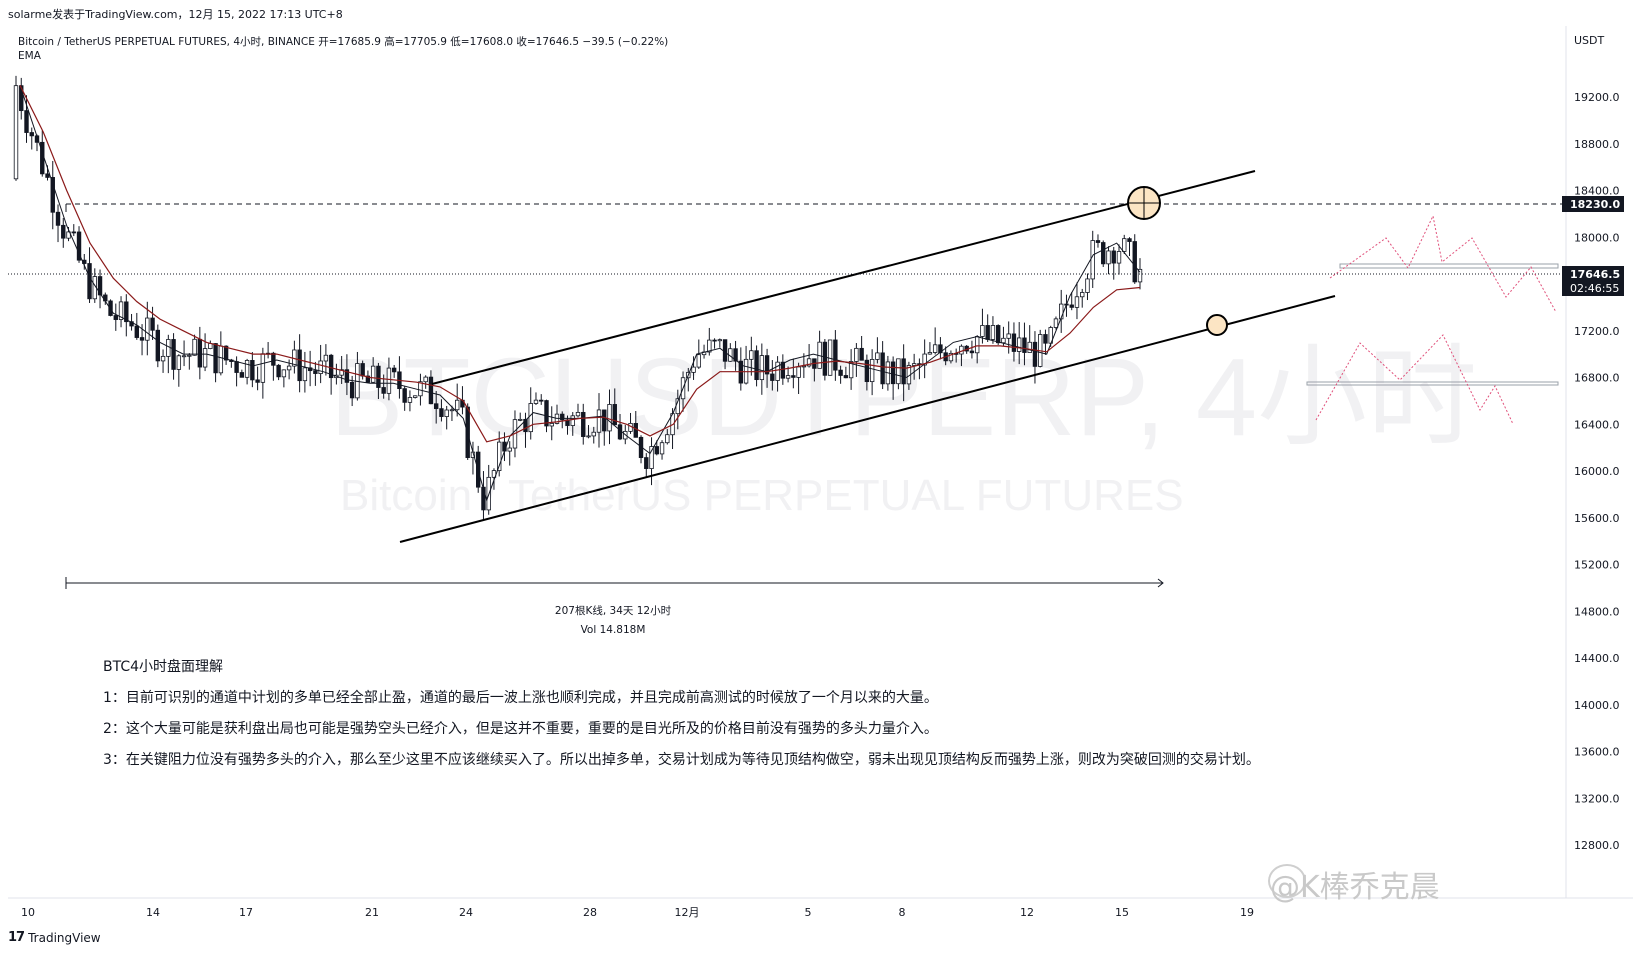 The image size is (1633, 955). I want to click on price-tick-label: 14000.0, so click(1597, 705).